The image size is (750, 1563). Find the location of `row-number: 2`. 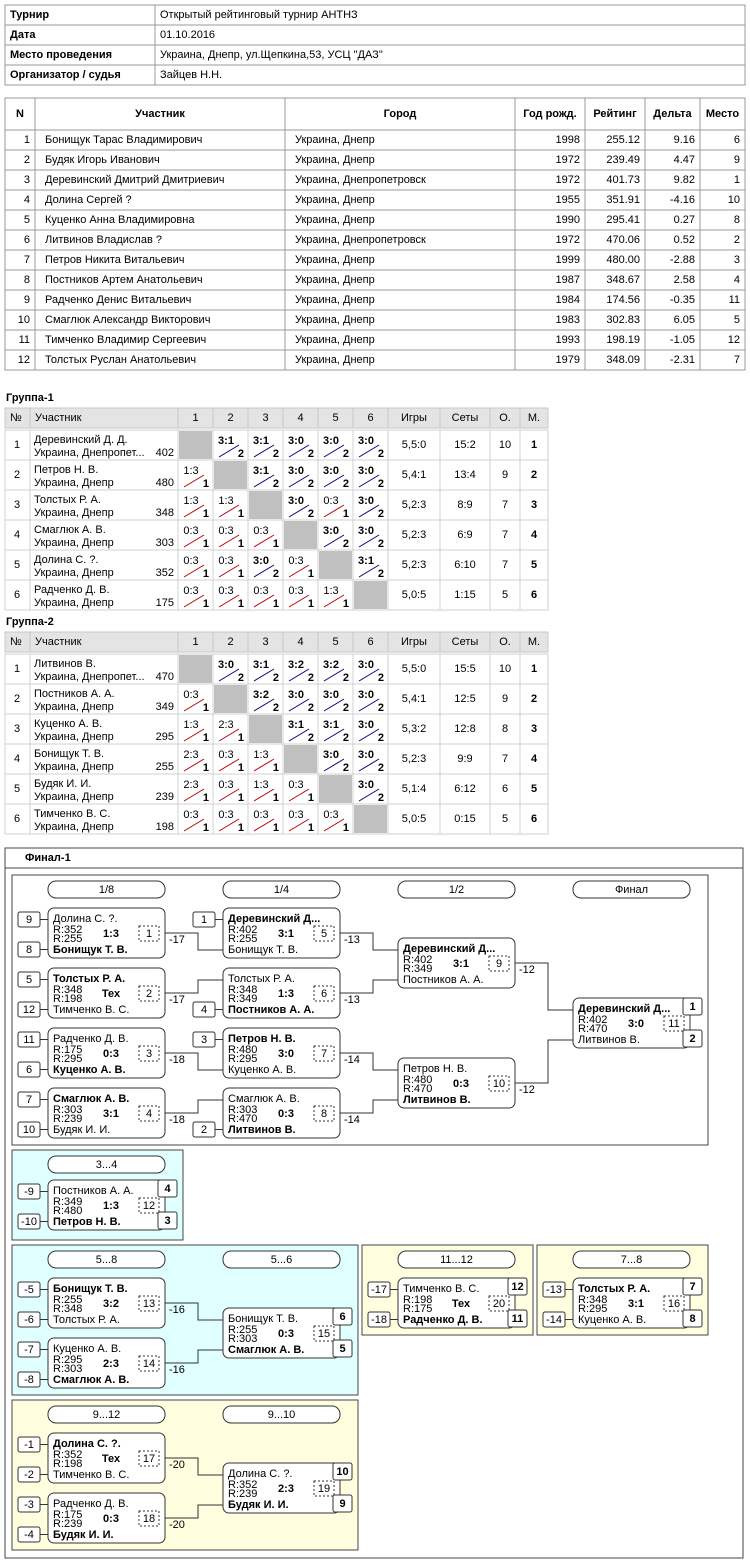

row-number: 2 is located at coordinates (17, 475).